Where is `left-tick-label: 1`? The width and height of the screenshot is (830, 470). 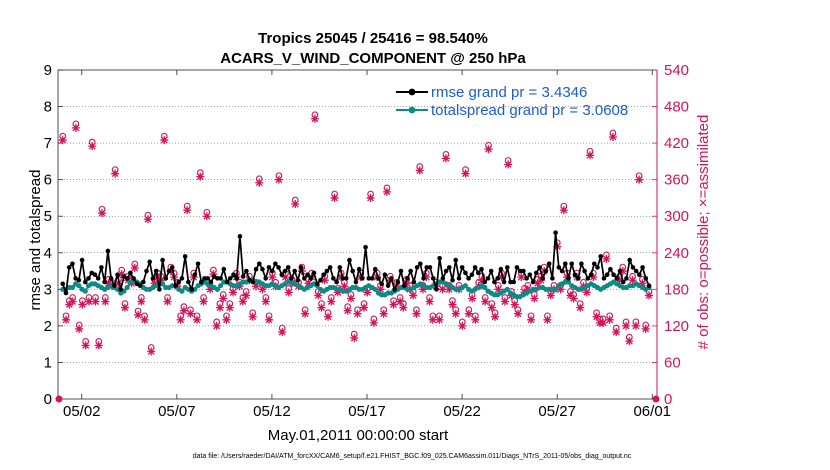 left-tick-label: 1 is located at coordinates (48, 362).